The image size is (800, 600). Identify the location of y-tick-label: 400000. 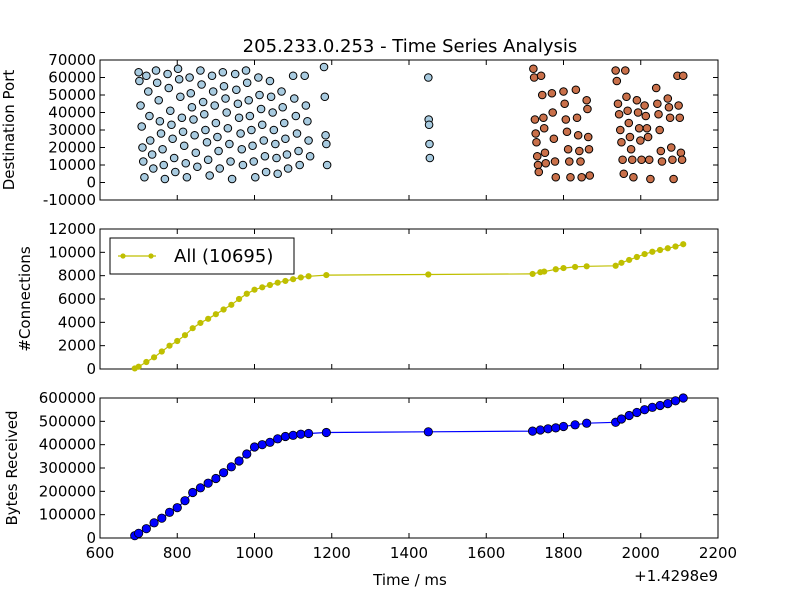
(67, 445).